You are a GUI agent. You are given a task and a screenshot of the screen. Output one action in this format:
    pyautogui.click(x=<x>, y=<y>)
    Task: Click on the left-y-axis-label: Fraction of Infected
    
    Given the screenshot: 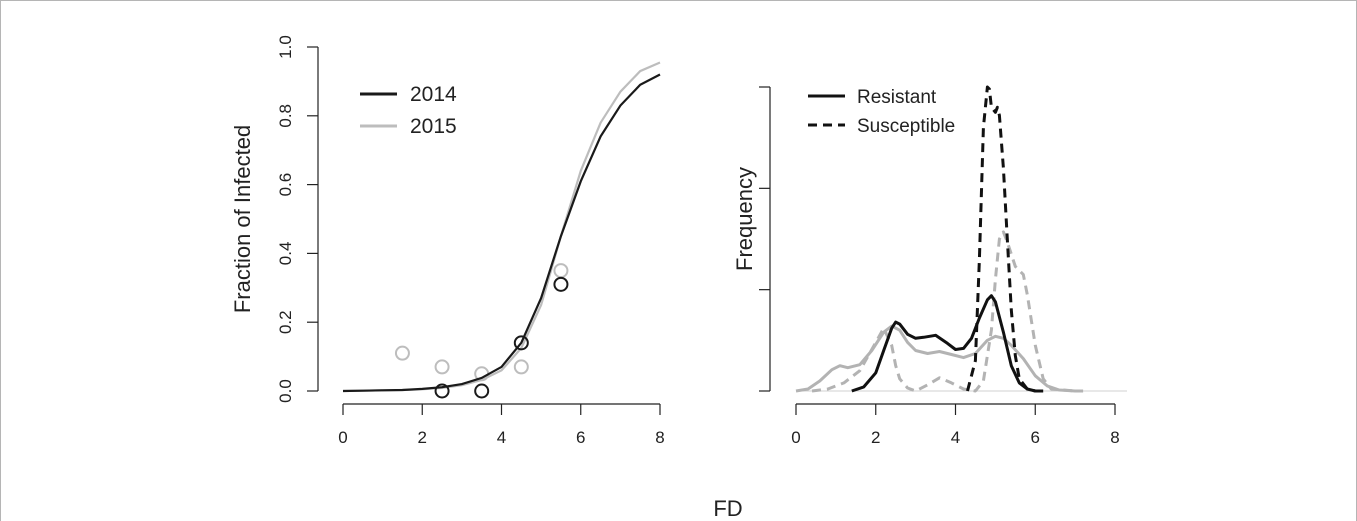 What is the action you would take?
    pyautogui.click(x=242, y=219)
    